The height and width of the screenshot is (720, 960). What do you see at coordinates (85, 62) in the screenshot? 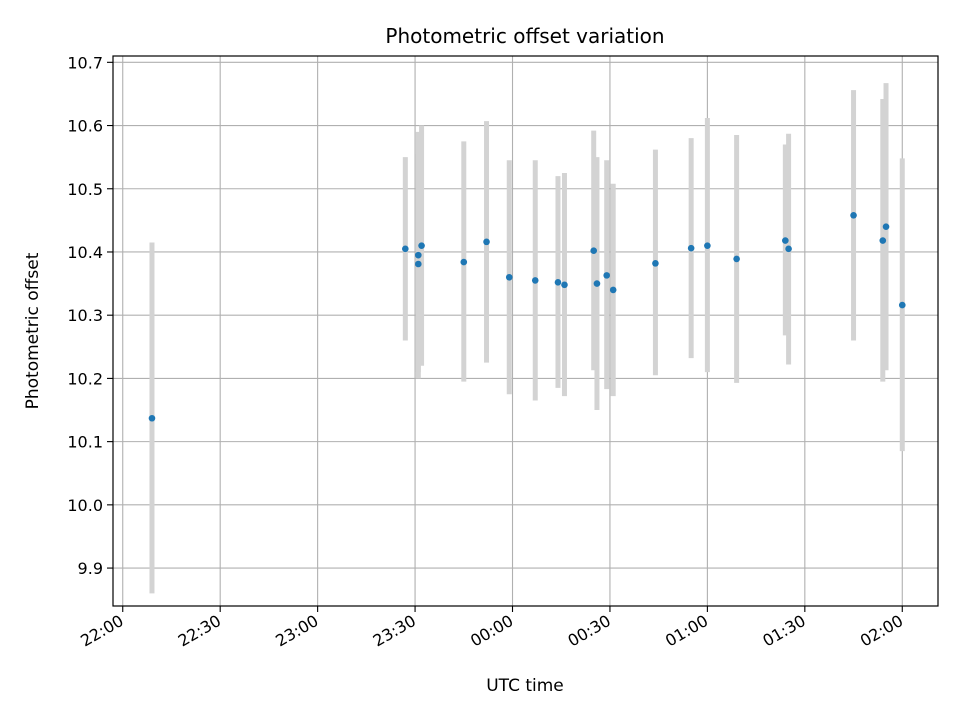
I see `y-tick-label: 10.7` at bounding box center [85, 62].